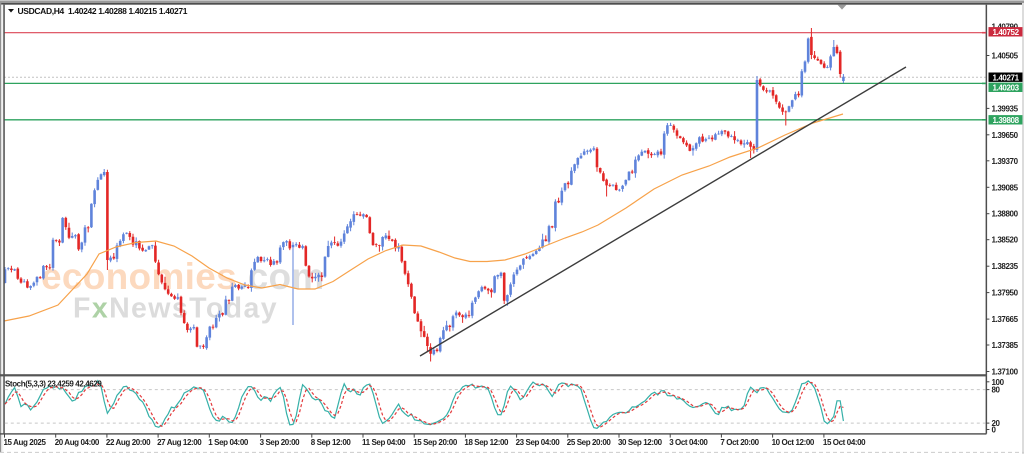  I want to click on svg-text: 23 Sep 04:00, so click(538, 442).